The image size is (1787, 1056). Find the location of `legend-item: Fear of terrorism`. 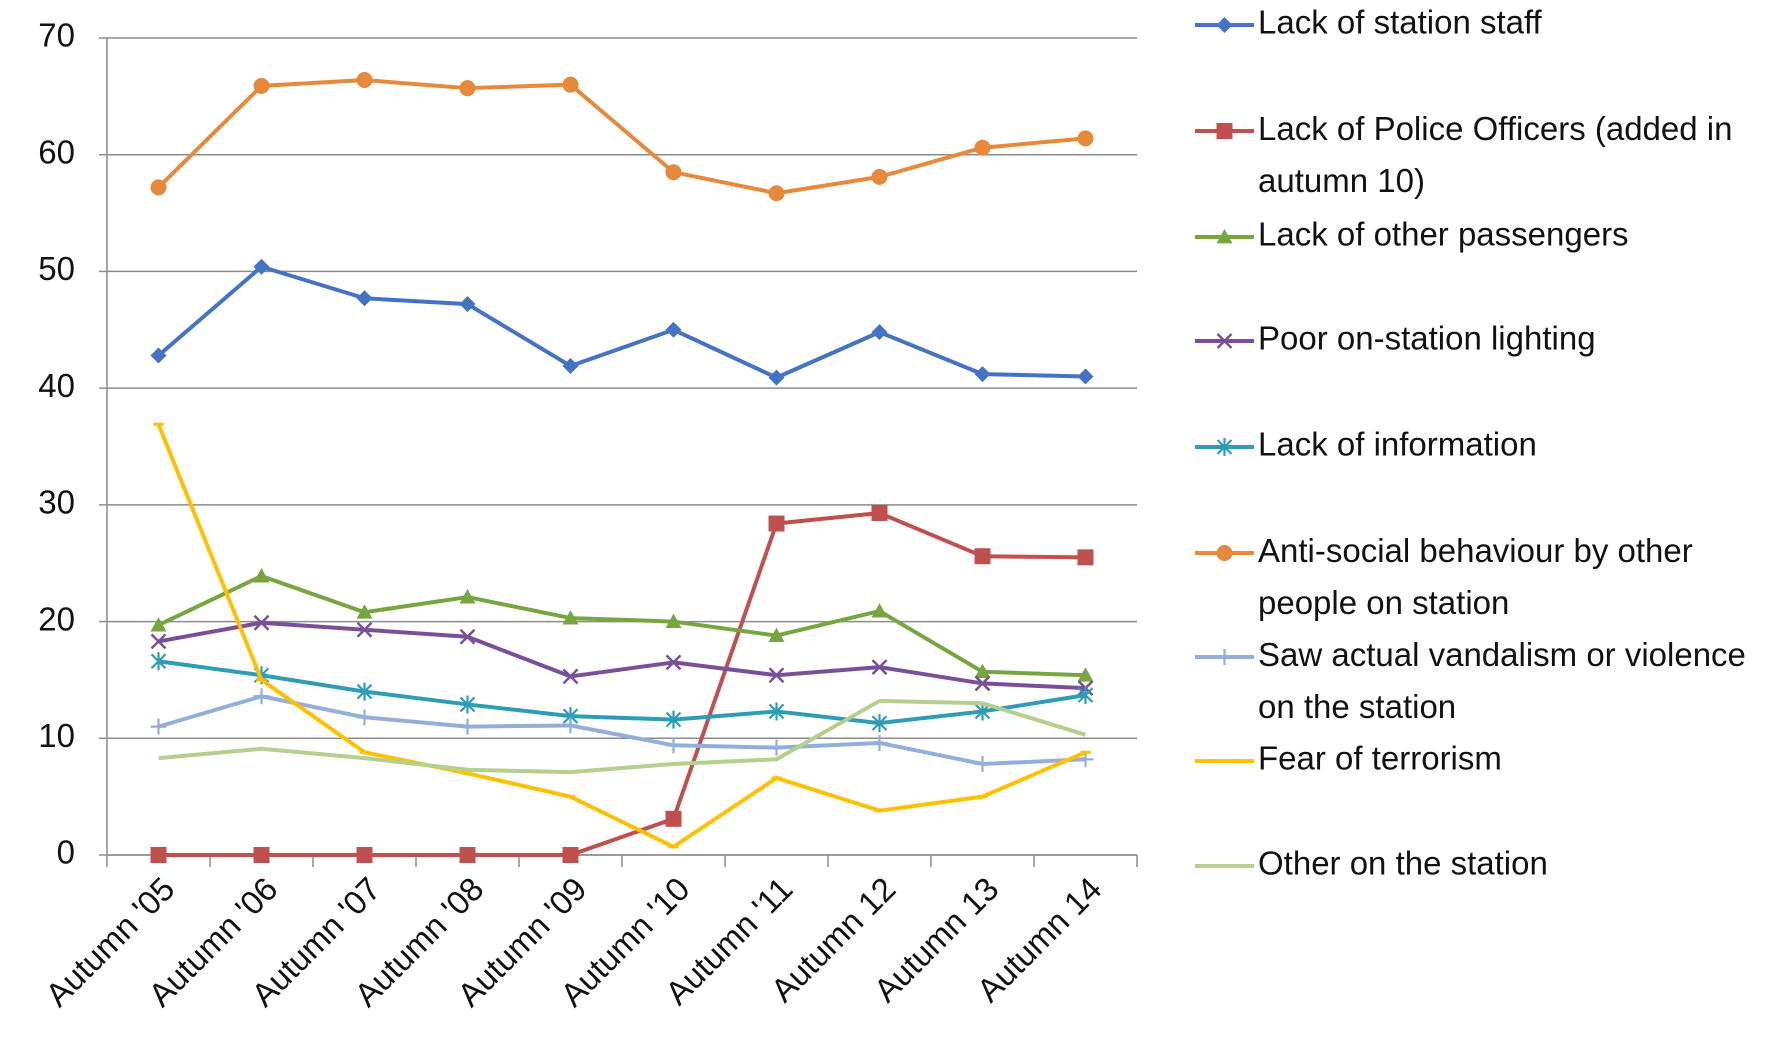

legend-item: Fear of terrorism is located at coordinates (1348, 758).